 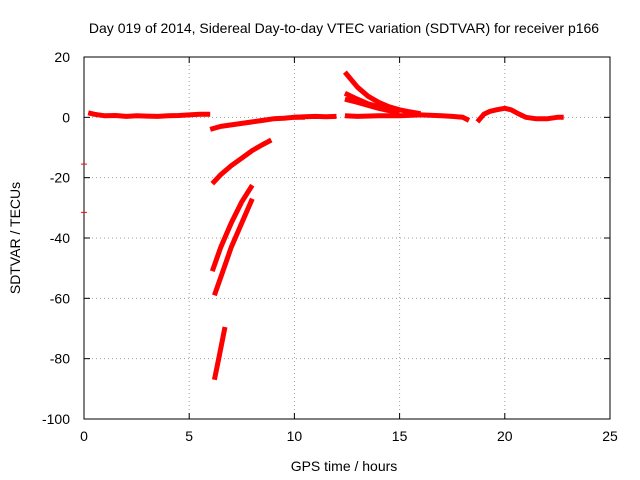 I want to click on y-tick-label: -20, so click(x=60, y=178).